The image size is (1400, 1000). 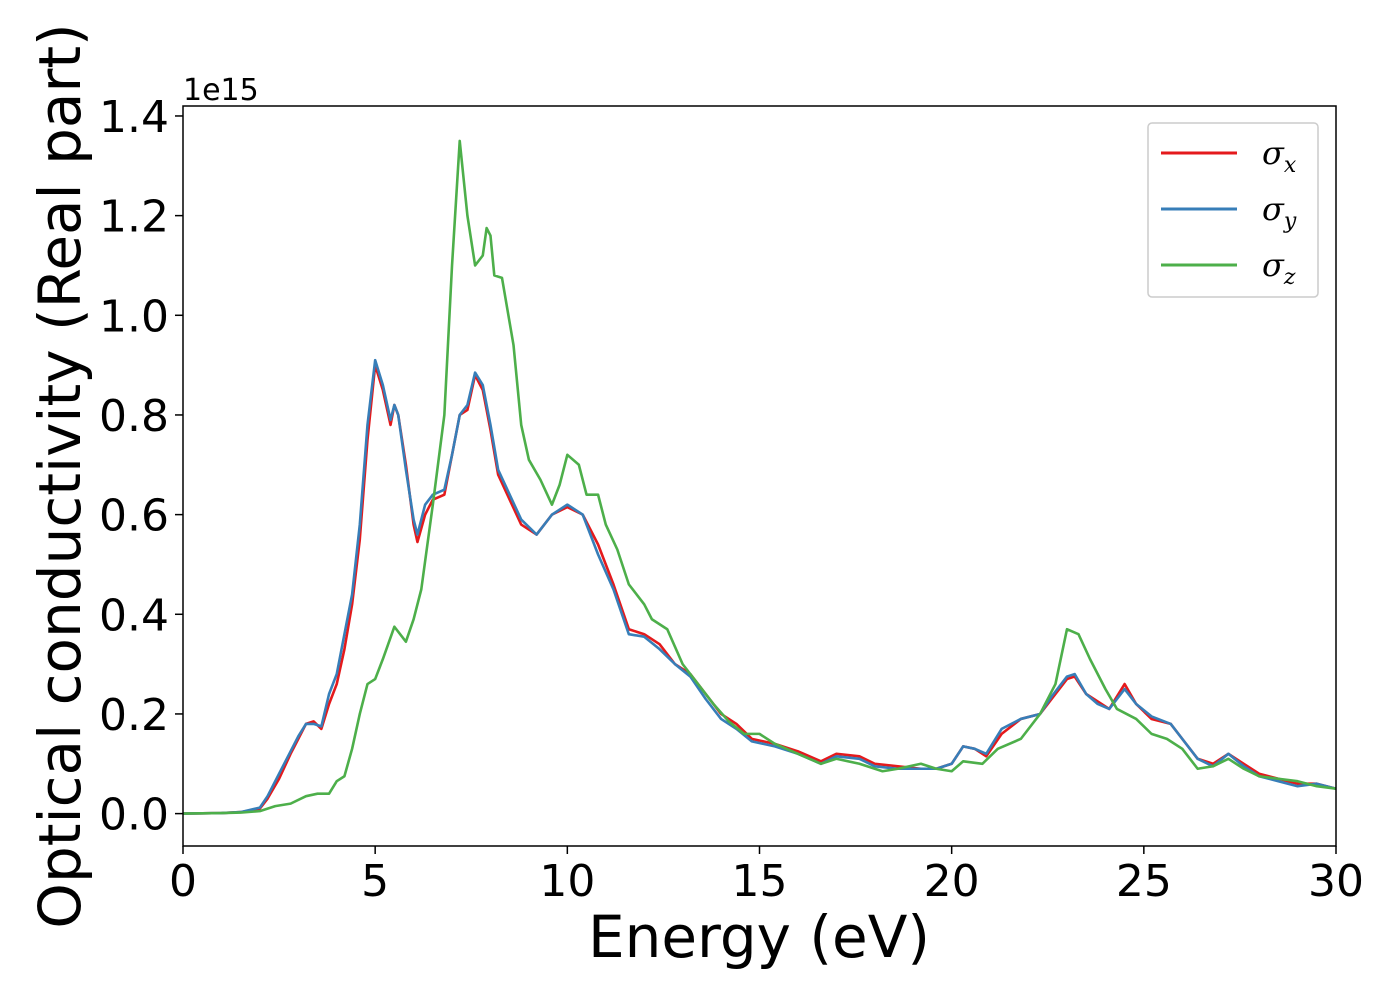 What do you see at coordinates (60, 475) in the screenshot?
I see `y-axis-label: Optical conductivity (Real part)` at bounding box center [60, 475].